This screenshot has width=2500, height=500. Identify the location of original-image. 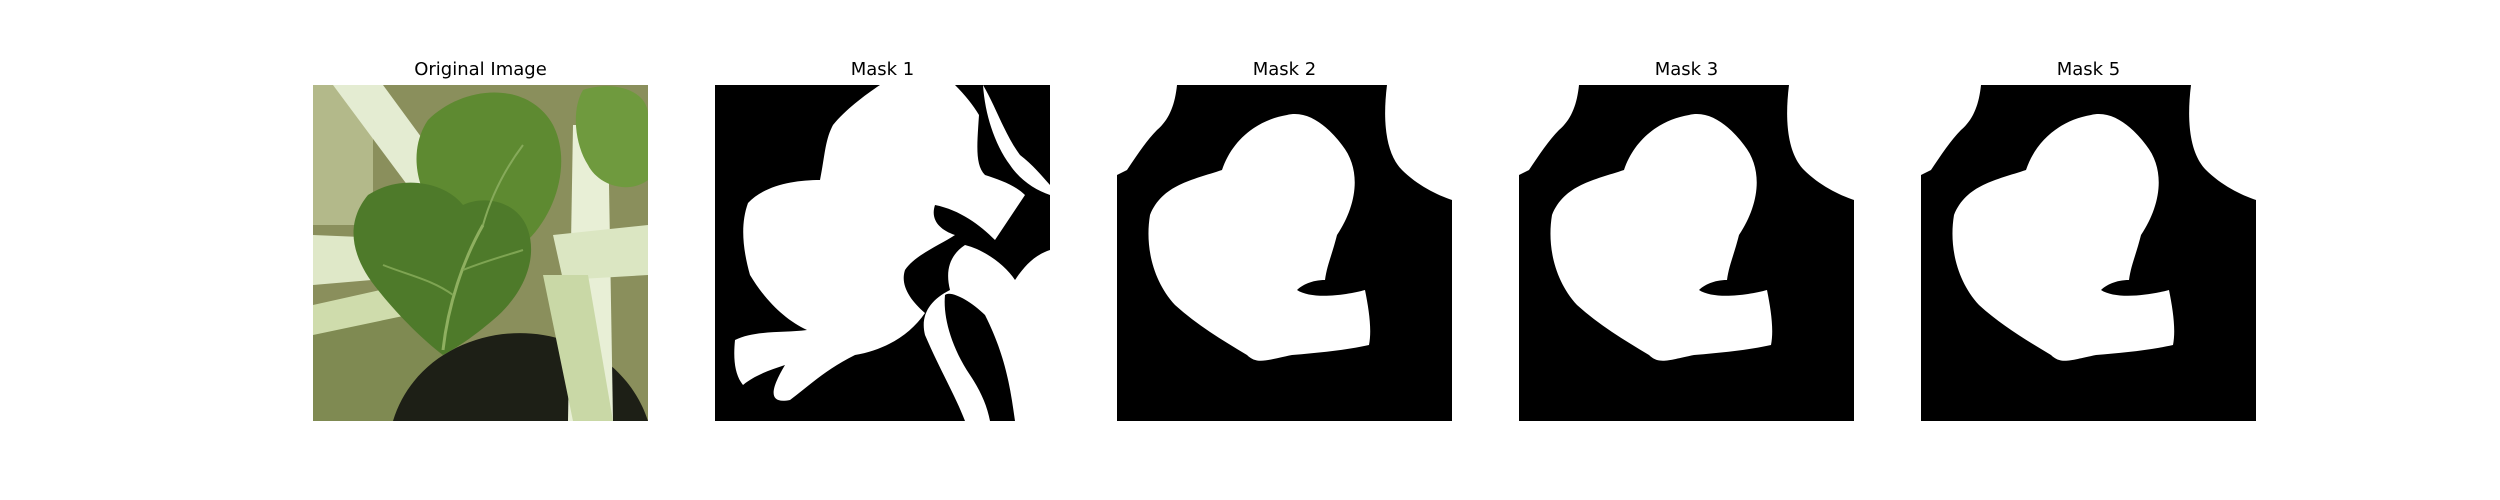
(480, 253).